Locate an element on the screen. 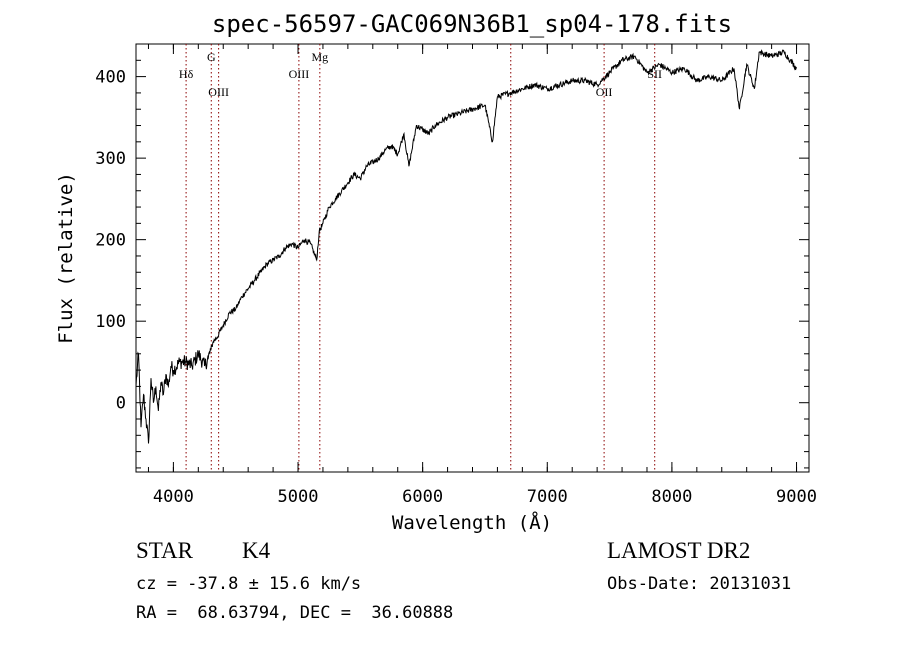  velocity-readout: cz = -37.8 ± 15.6 km/s is located at coordinates (249, 584).